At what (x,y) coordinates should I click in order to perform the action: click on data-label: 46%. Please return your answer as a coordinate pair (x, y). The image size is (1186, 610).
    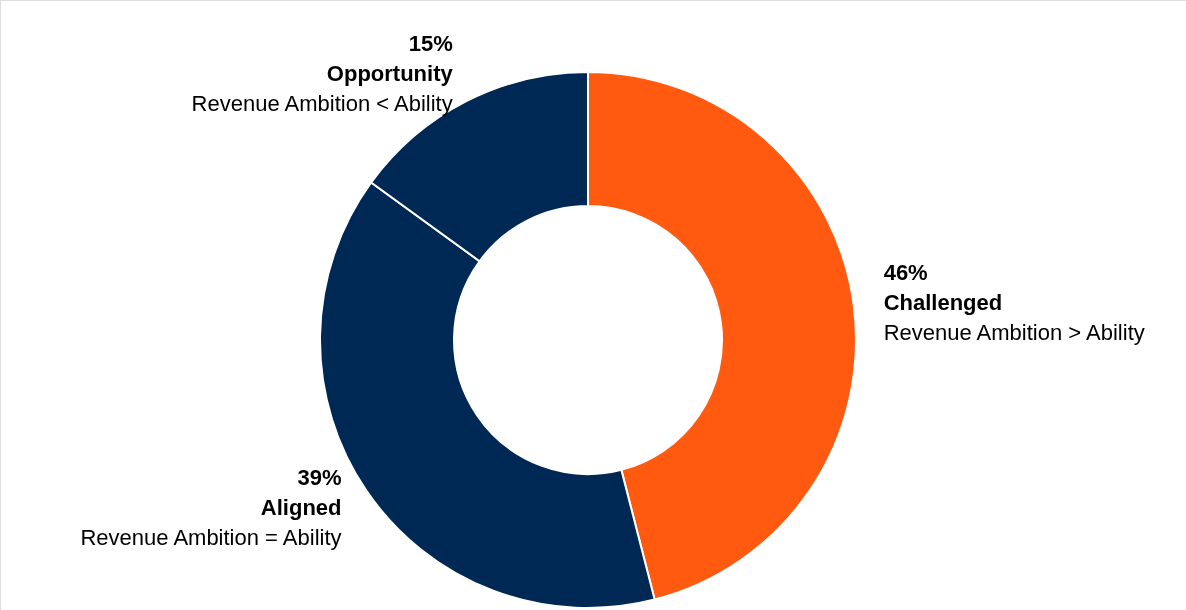
    Looking at the image, I should click on (905, 272).